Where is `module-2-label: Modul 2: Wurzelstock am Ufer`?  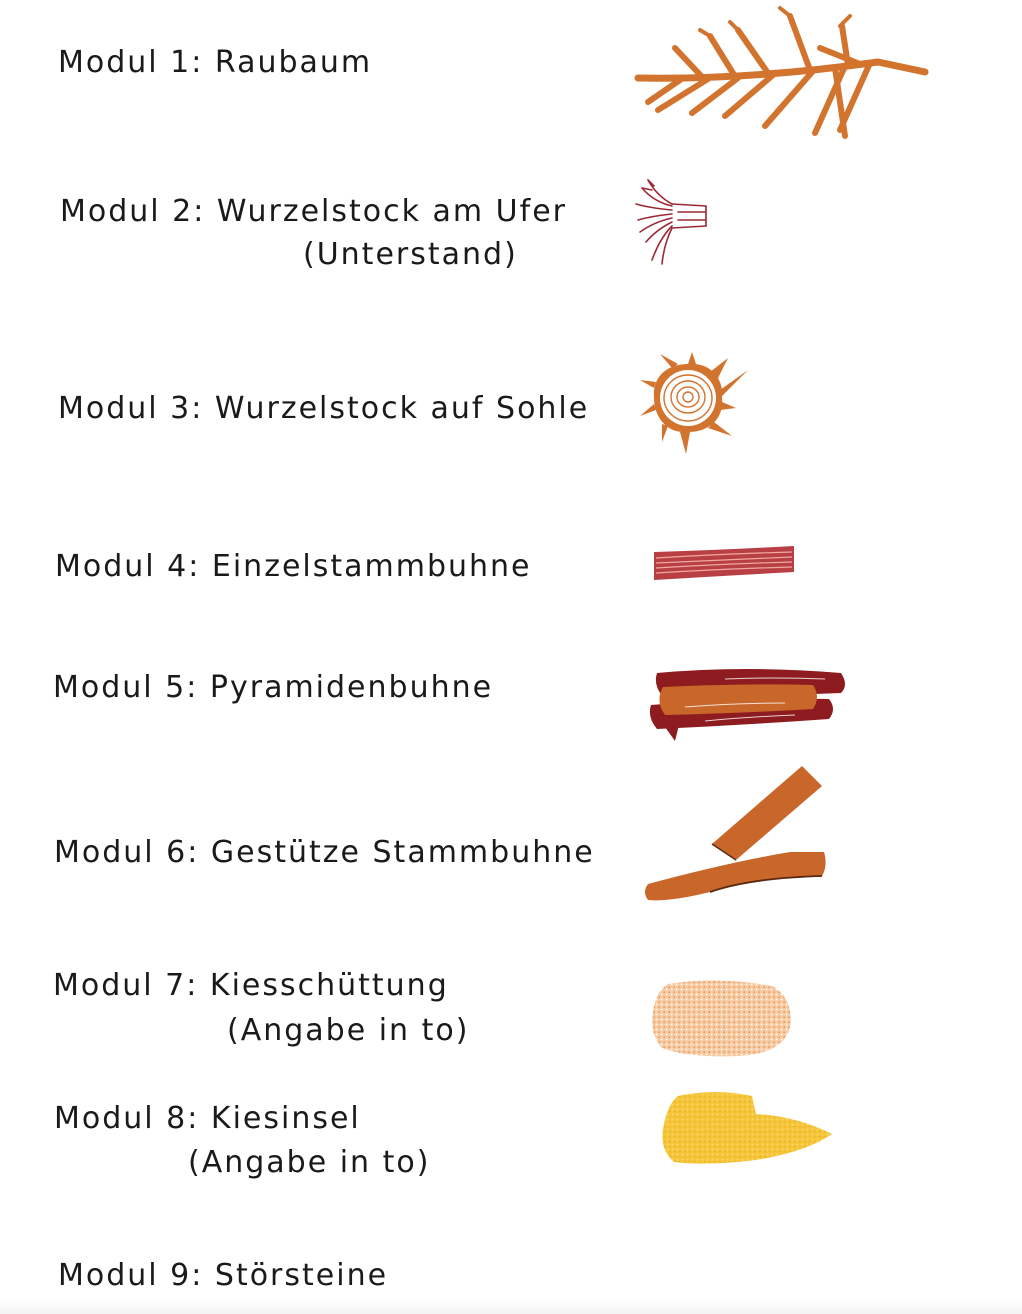 module-2-label: Modul 2: Wurzelstock am Ufer is located at coordinates (313, 211).